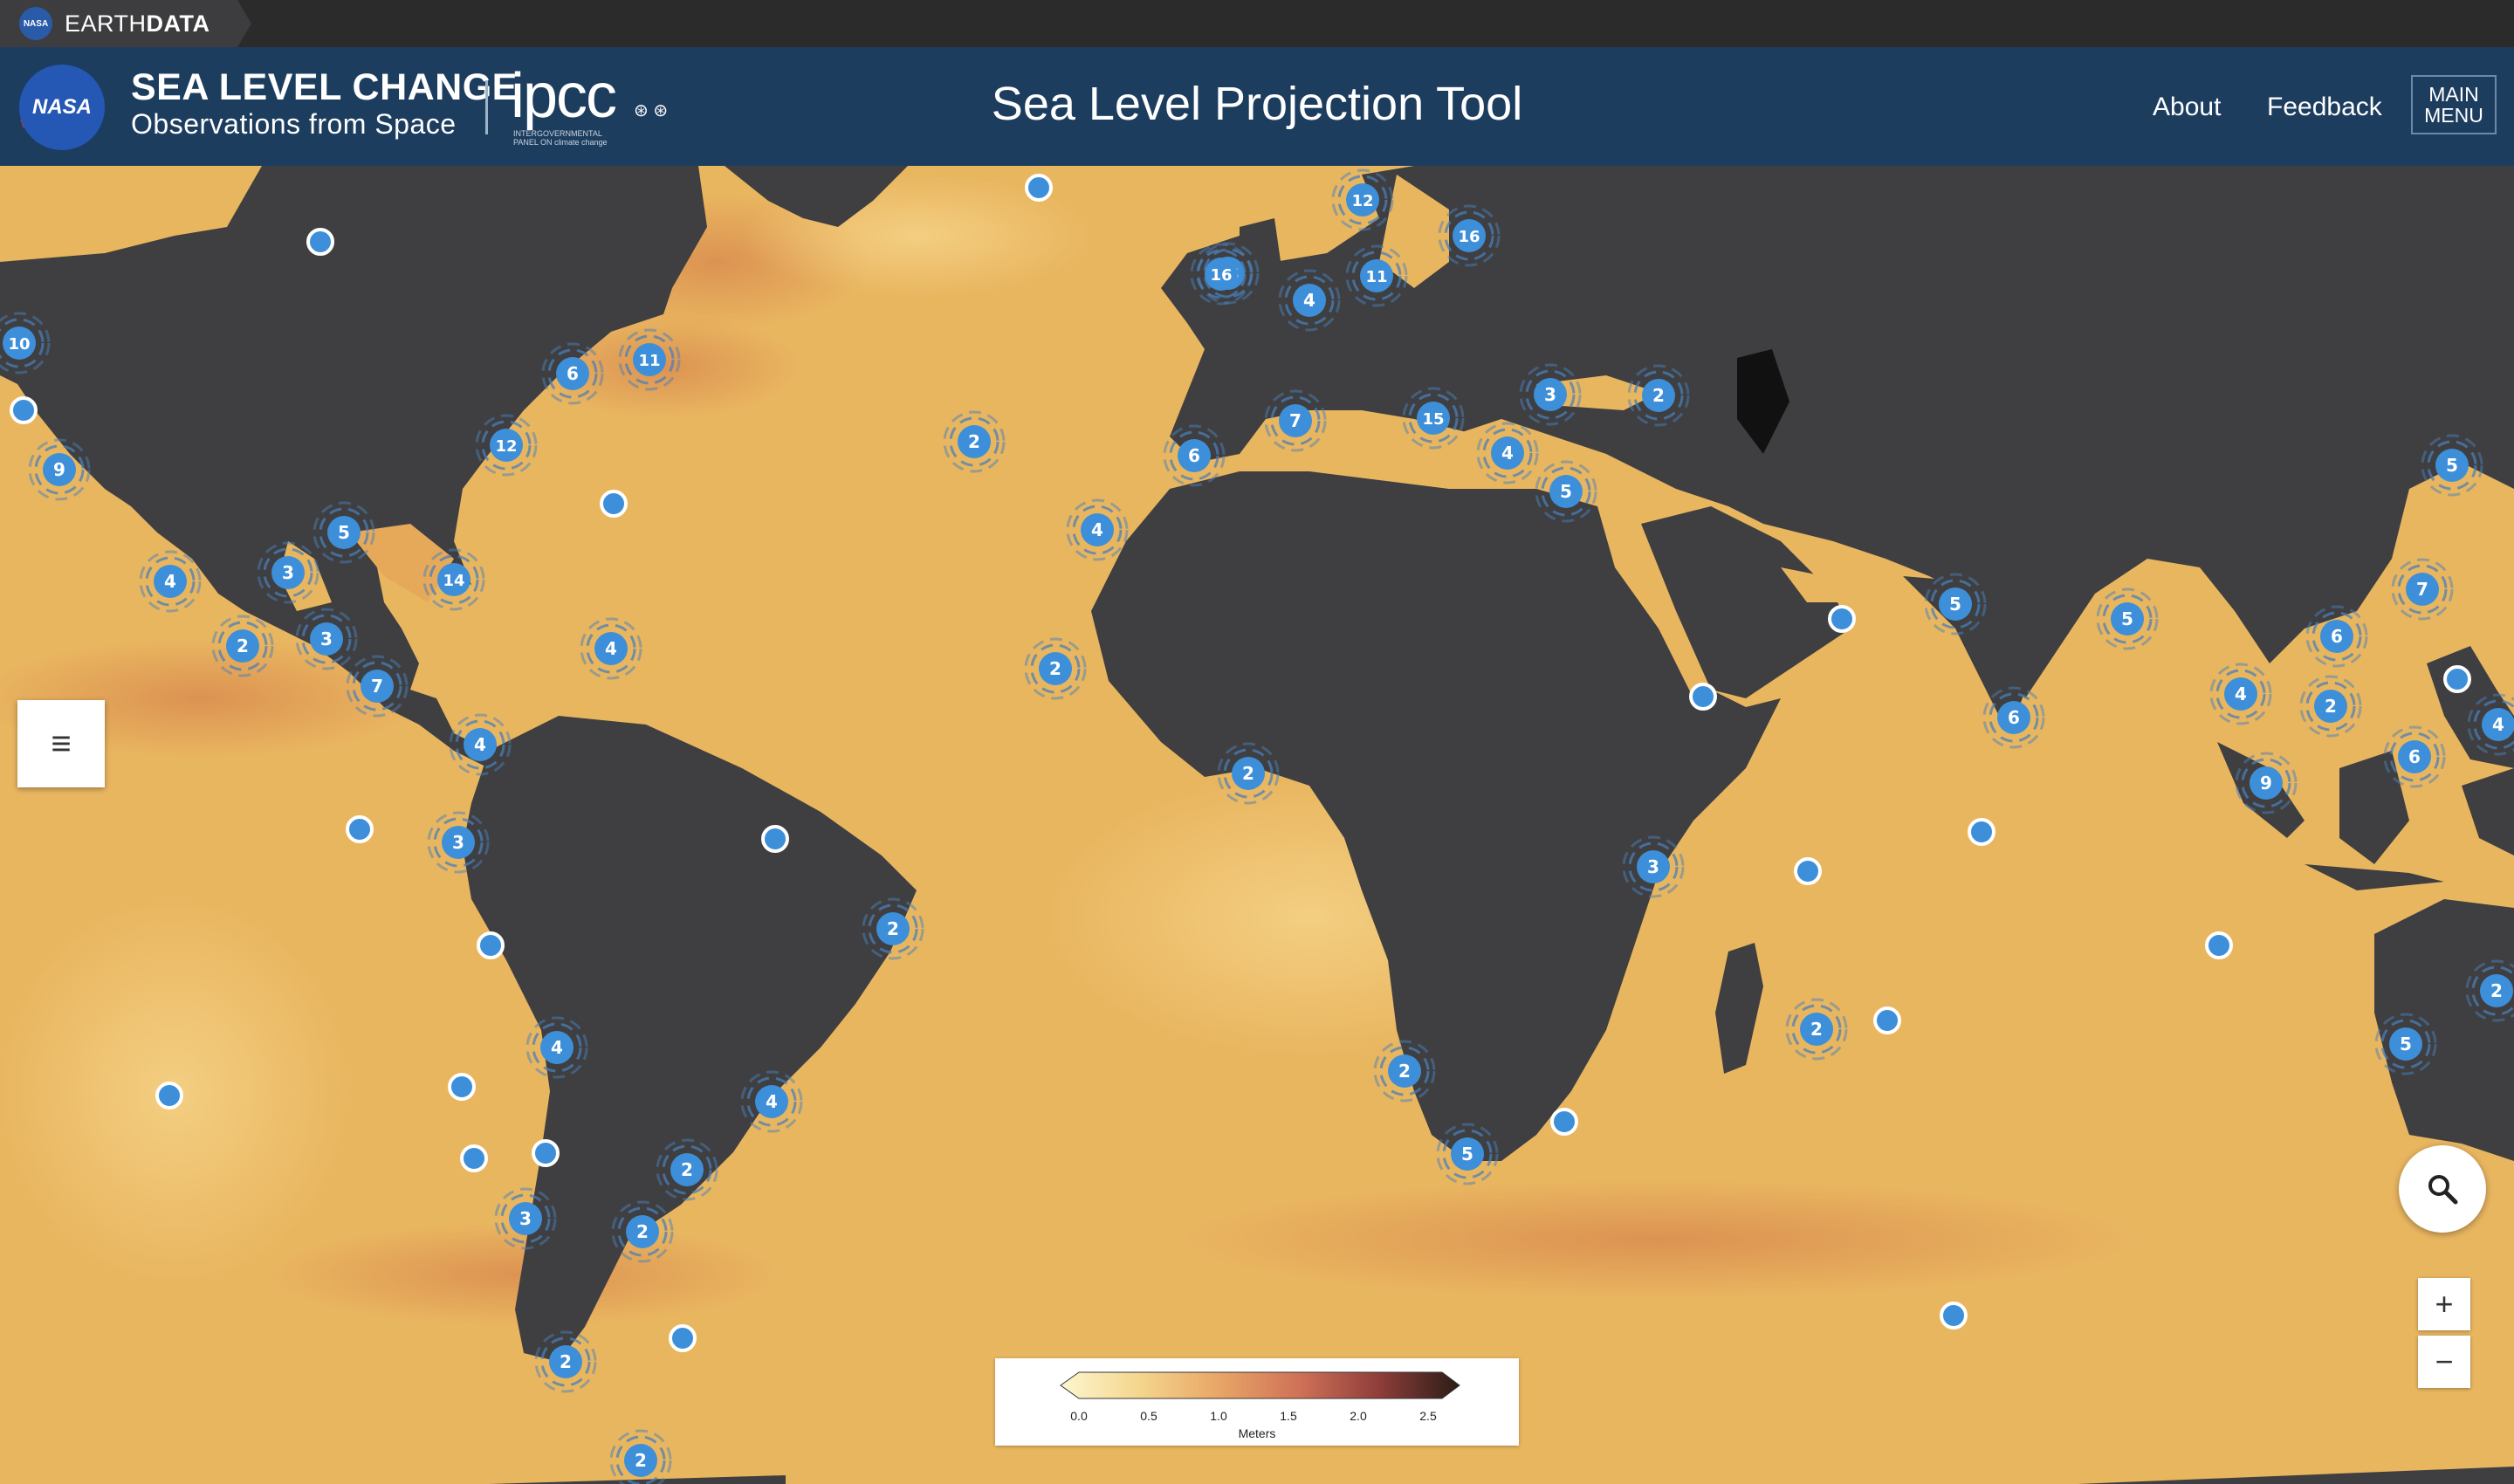 The image size is (2514, 1484). What do you see at coordinates (125, 24) in the screenshot?
I see `earthdata-tab: NASA EARTHDATA` at bounding box center [125, 24].